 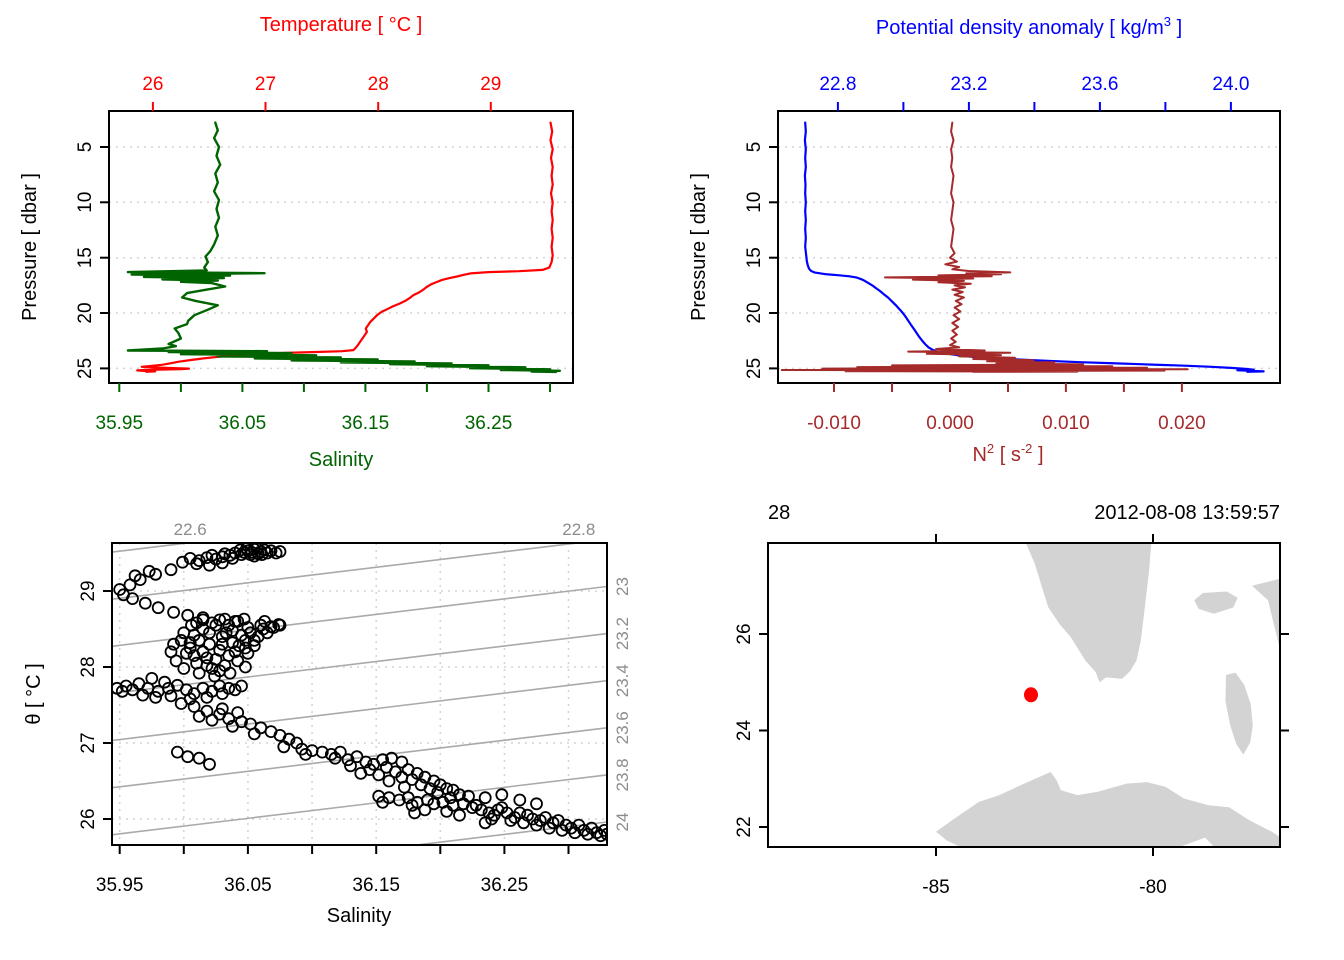 What do you see at coordinates (1216, 602) in the screenshot?
I see `land-polygon-grand-bahama` at bounding box center [1216, 602].